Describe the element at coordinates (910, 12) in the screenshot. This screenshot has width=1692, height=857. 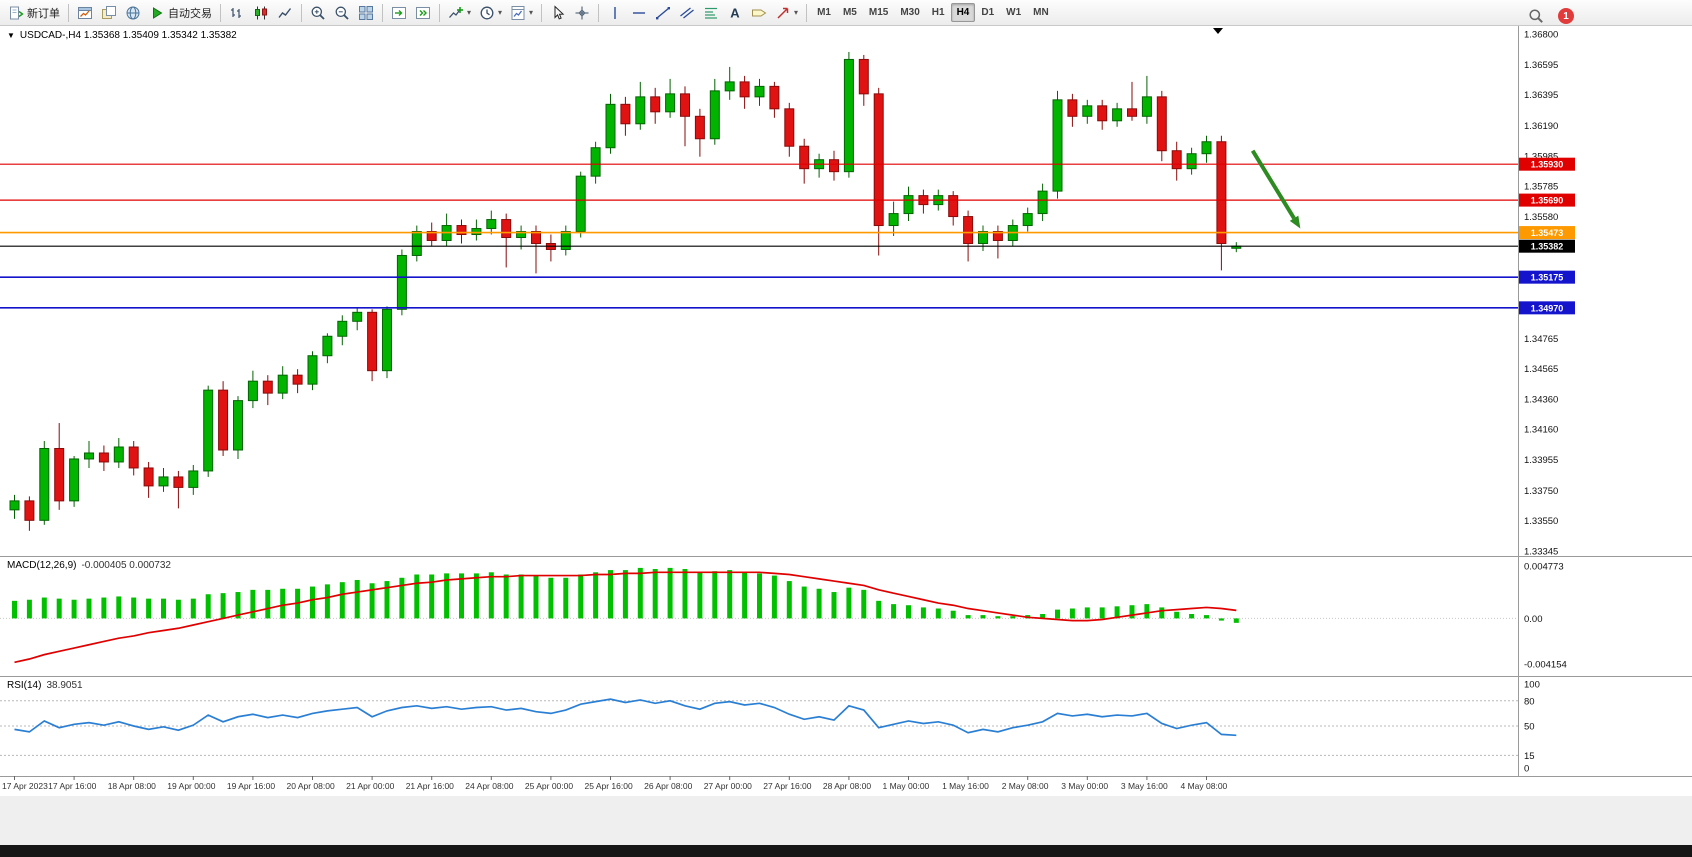
I see `timeframe-m30-button: M30` at that location.